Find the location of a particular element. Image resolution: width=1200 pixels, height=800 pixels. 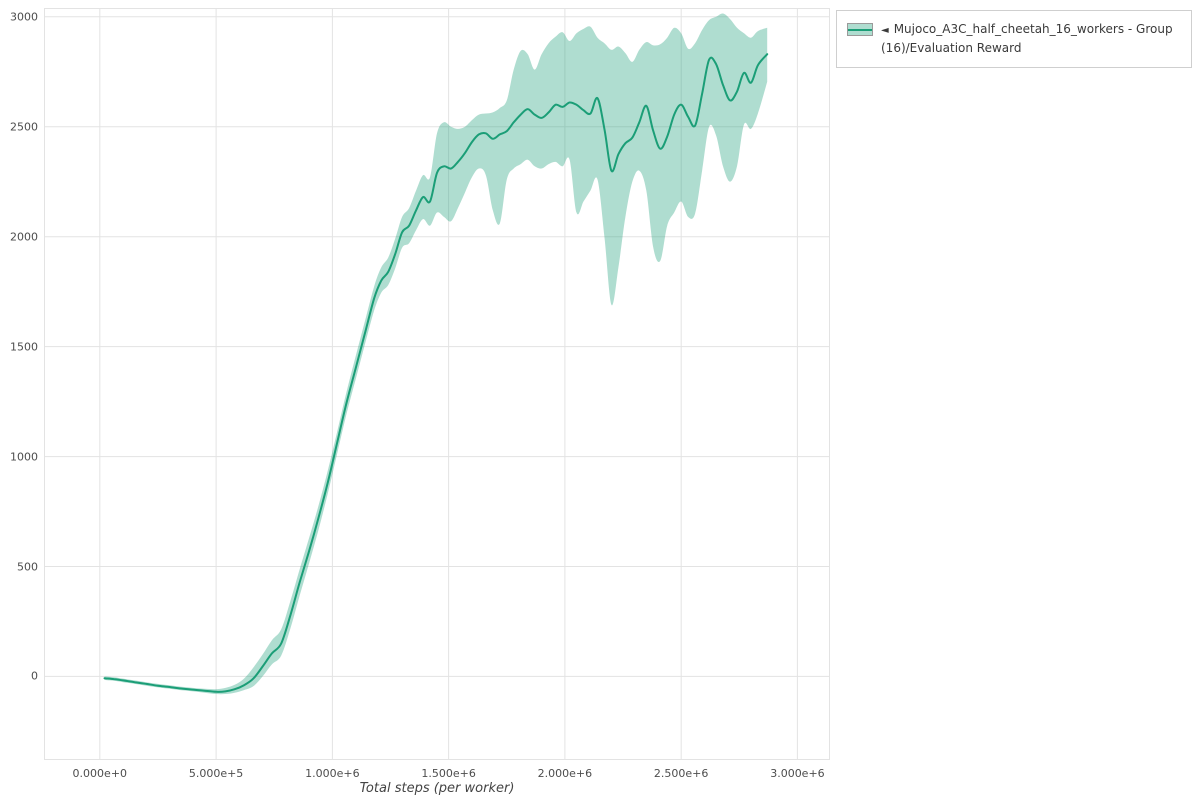

legend-swatch-line-icon is located at coordinates (860, 29).